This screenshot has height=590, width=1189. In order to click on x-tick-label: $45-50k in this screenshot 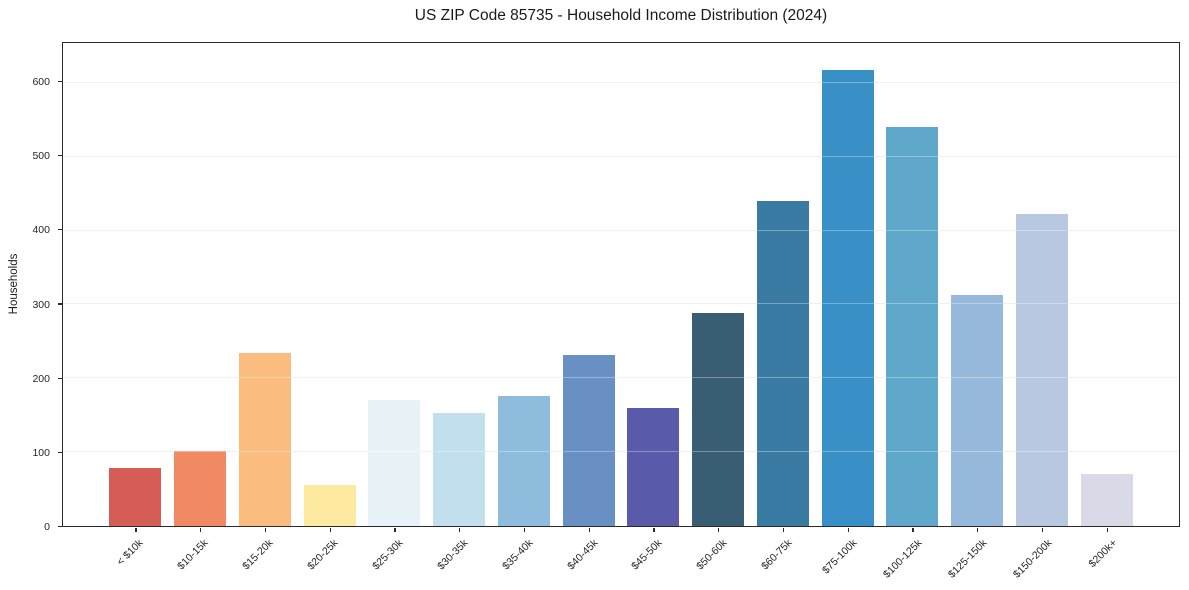, I will do `click(647, 555)`.